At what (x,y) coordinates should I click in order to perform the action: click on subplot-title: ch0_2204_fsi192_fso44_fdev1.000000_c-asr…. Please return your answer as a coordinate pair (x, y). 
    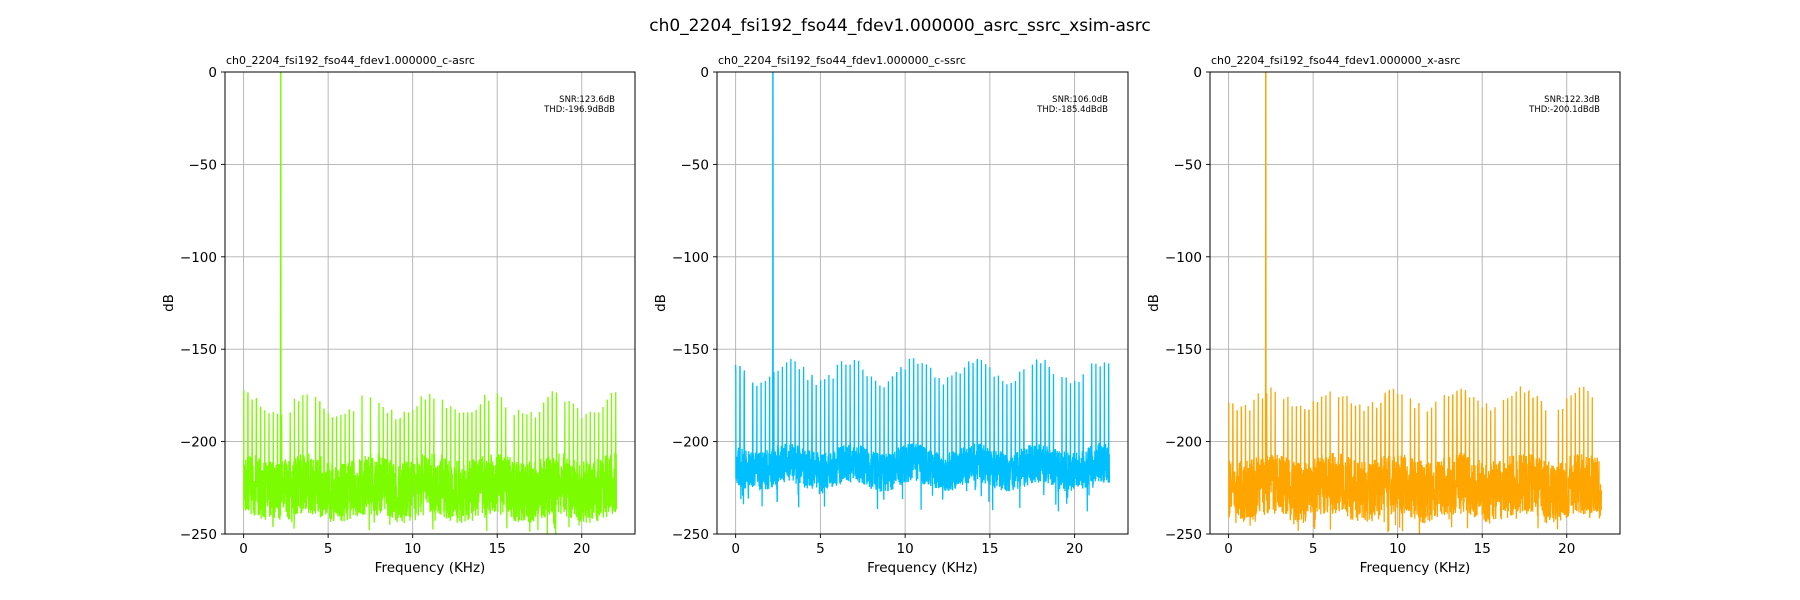
    Looking at the image, I should click on (350, 60).